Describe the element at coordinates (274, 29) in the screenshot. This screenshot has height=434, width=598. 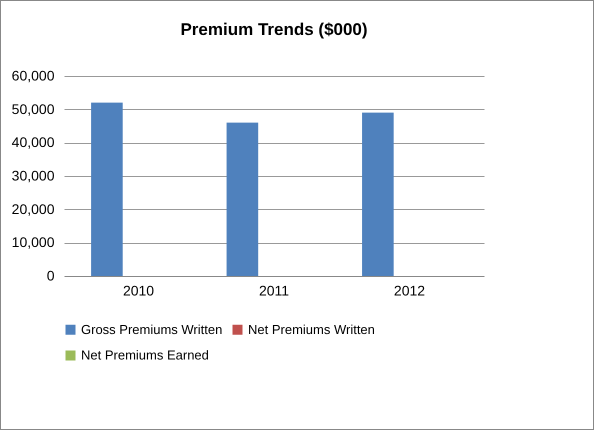
I see `chart-title: Premium Trends ($000)` at that location.